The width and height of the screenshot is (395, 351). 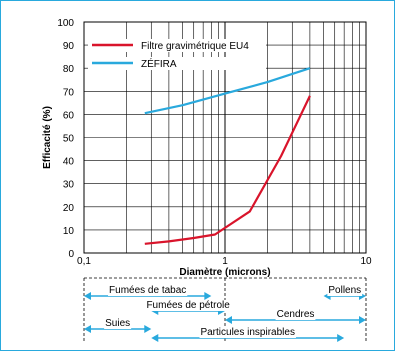 I want to click on chart-legend: Filtre gravimétrique EU4 ZÉFIRA, so click(x=177, y=54).